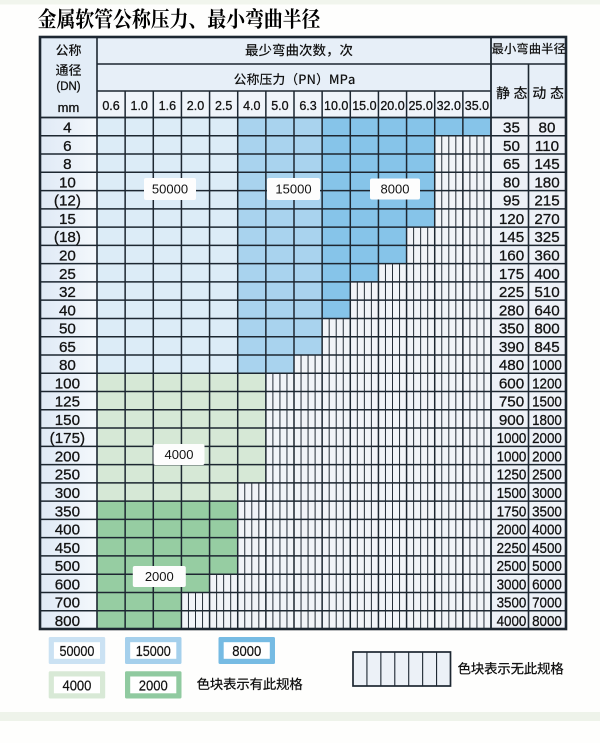 The width and height of the screenshot is (600, 743). What do you see at coordinates (512, 475) in the screenshot?
I see `svg-text: 1250` at bounding box center [512, 475].